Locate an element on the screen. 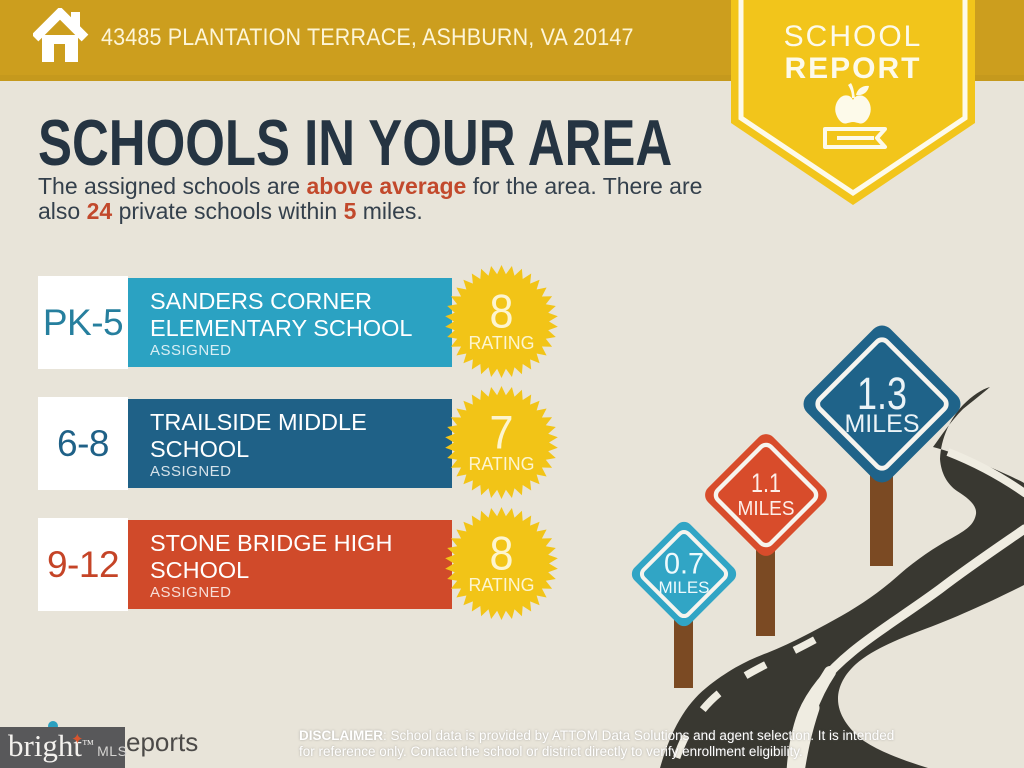 The image size is (1024, 768). svg-text: REPORT is located at coordinates (852, 68).